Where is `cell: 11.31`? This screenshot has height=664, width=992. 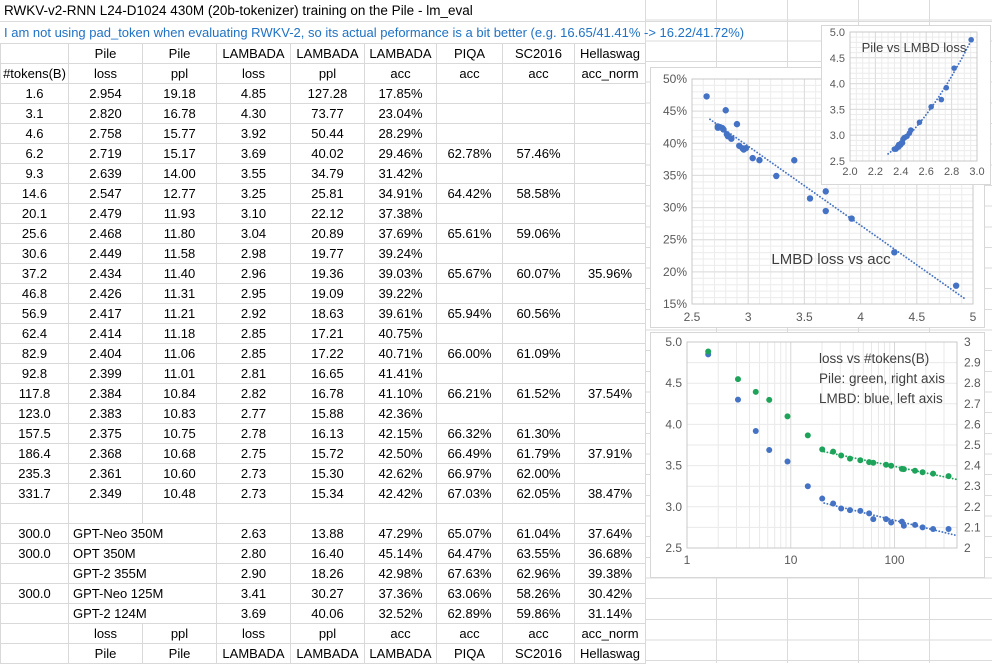 cell: 11.31 is located at coordinates (179, 293).